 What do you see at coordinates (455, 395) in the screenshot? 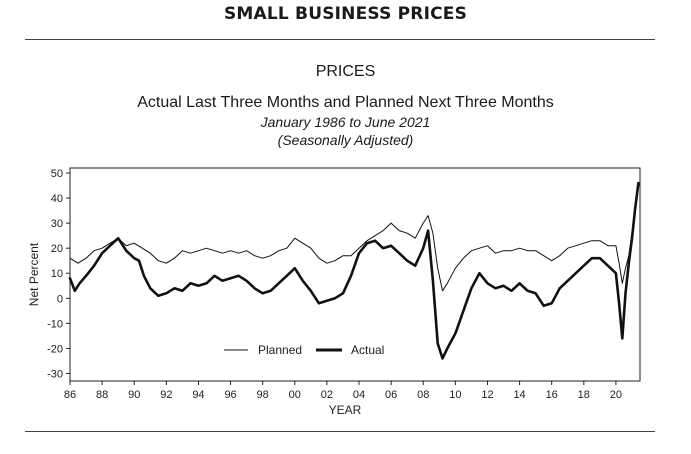
I see `x-tick-label: 10` at bounding box center [455, 395].